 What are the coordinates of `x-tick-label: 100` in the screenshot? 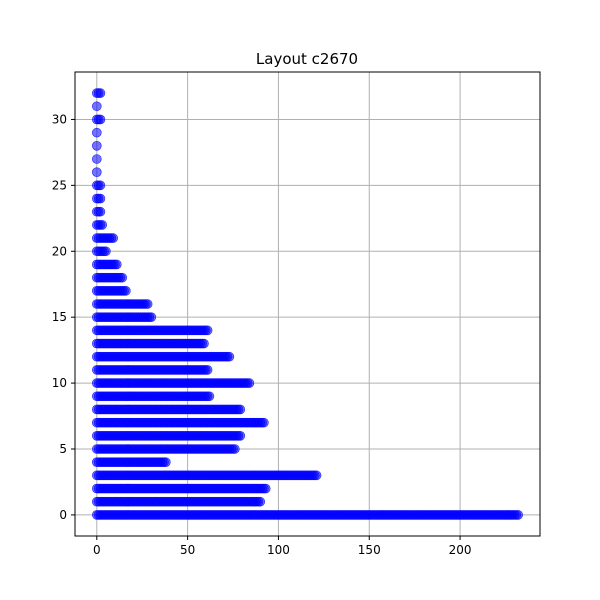 It's located at (278, 550).